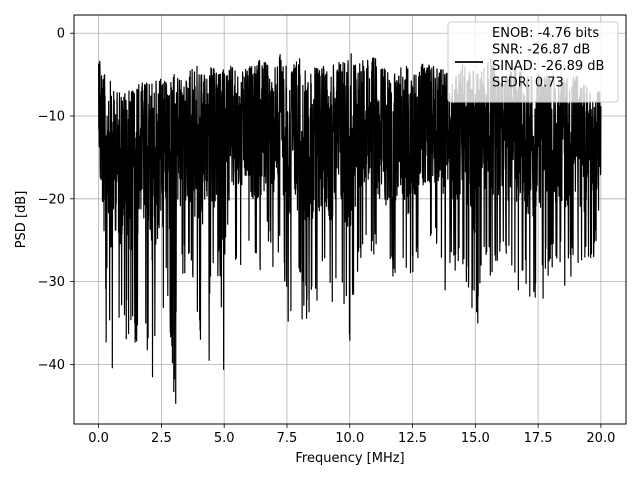  I want to click on y-tick-label: −40, so click(51, 365).